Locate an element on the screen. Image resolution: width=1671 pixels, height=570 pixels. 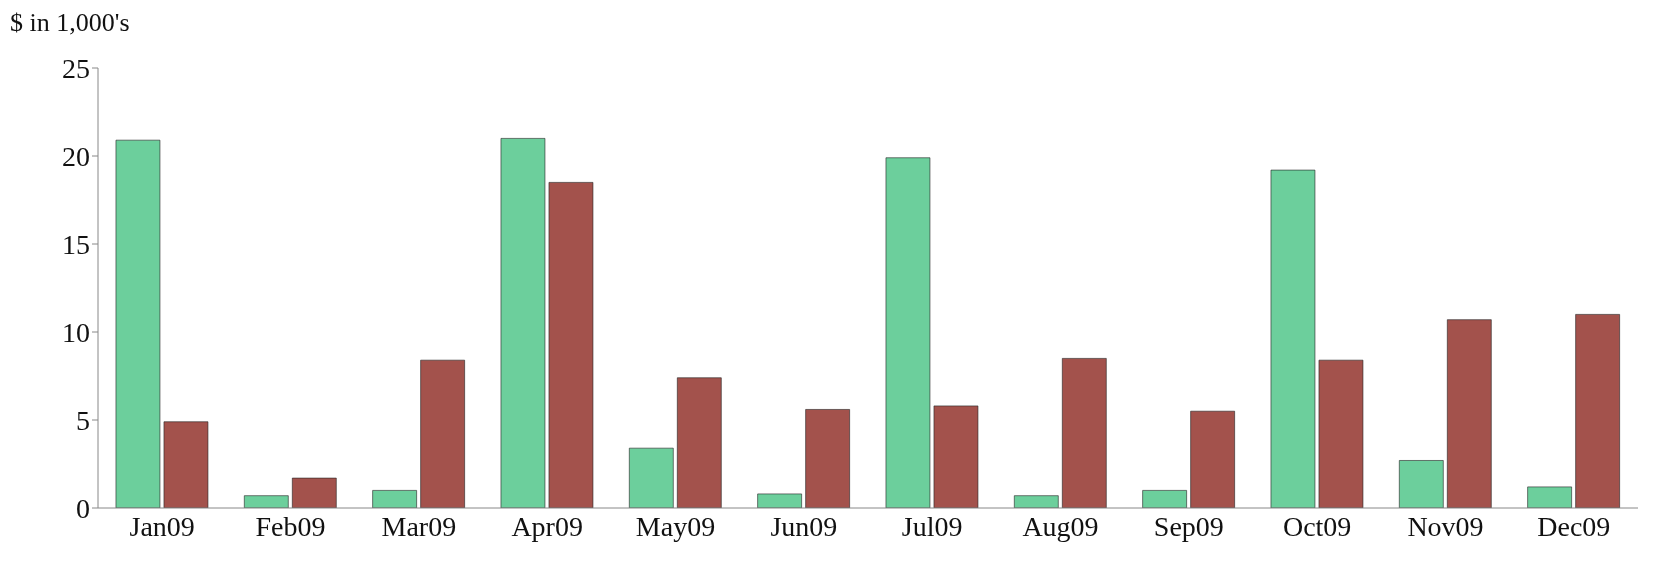
x-tick-label: Apr09 is located at coordinates (547, 526).